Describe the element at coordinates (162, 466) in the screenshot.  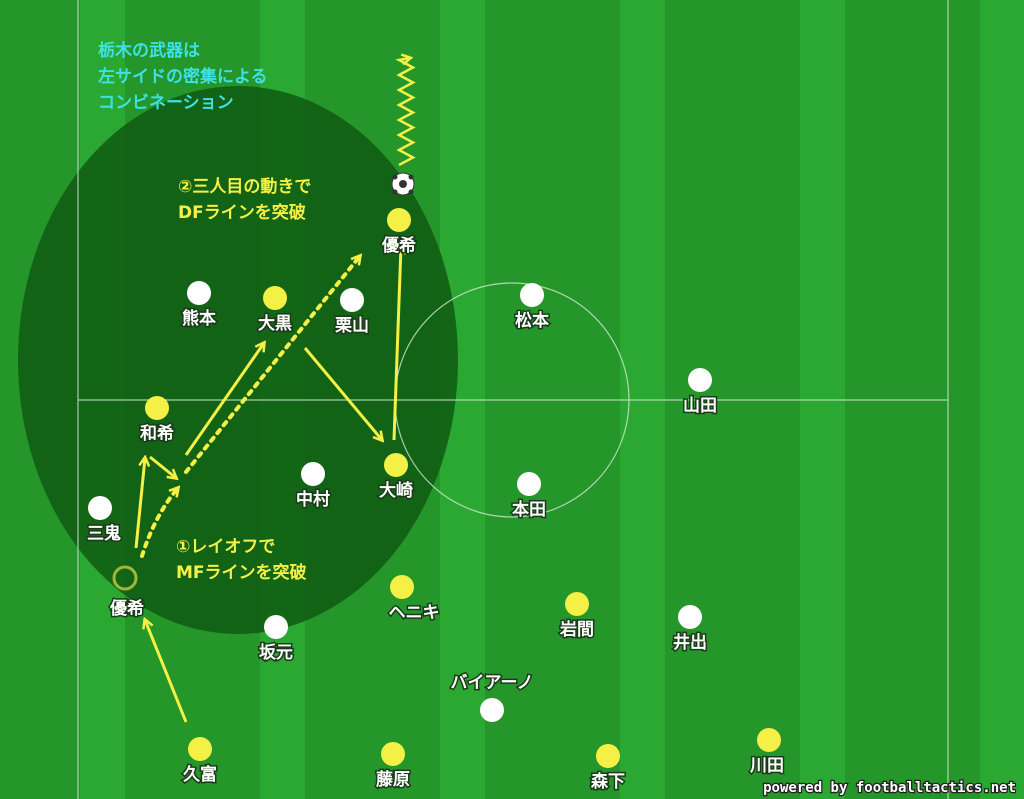
I see `arrow-kazuki-layoff` at that location.